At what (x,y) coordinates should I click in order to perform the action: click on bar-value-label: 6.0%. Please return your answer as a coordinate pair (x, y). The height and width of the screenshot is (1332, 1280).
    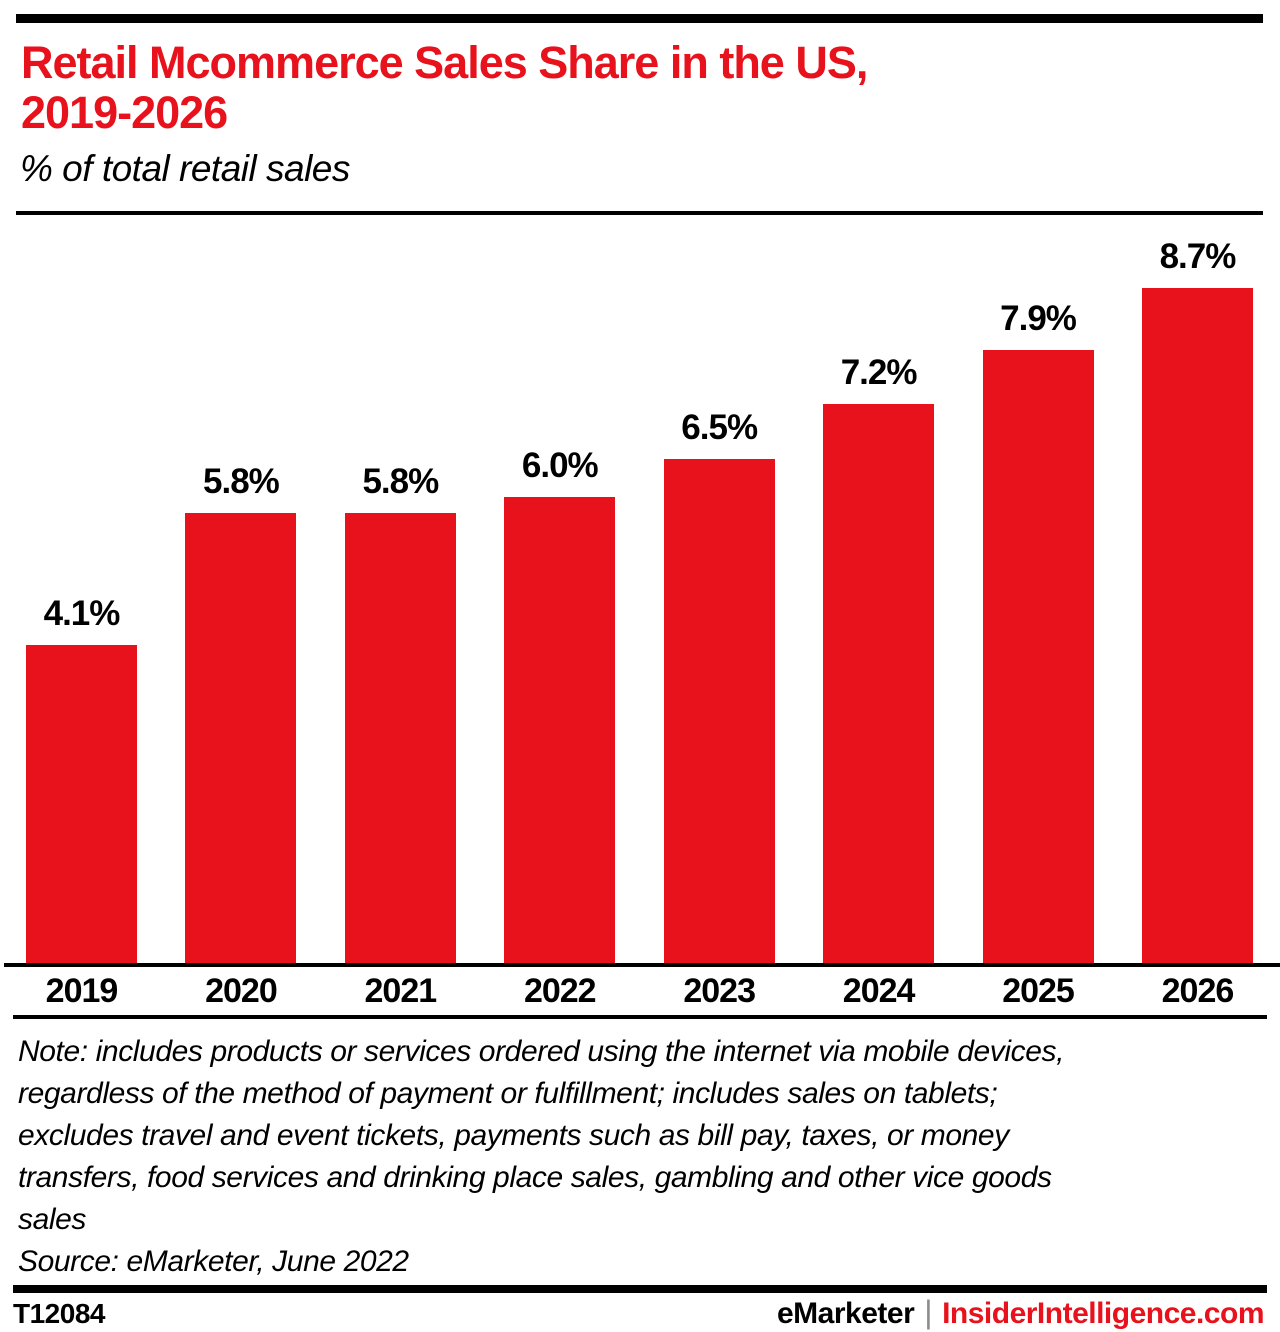
    Looking at the image, I should click on (560, 465).